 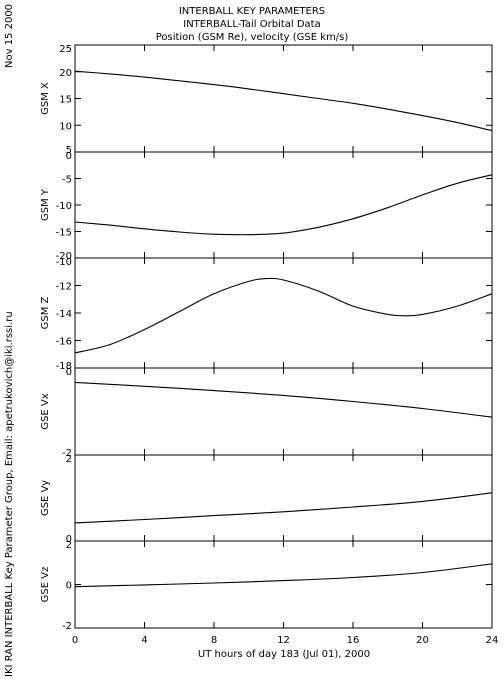 What do you see at coordinates (252, 11) in the screenshot?
I see `chart-title: INTERBALL KEY PARAMETERS` at bounding box center [252, 11].